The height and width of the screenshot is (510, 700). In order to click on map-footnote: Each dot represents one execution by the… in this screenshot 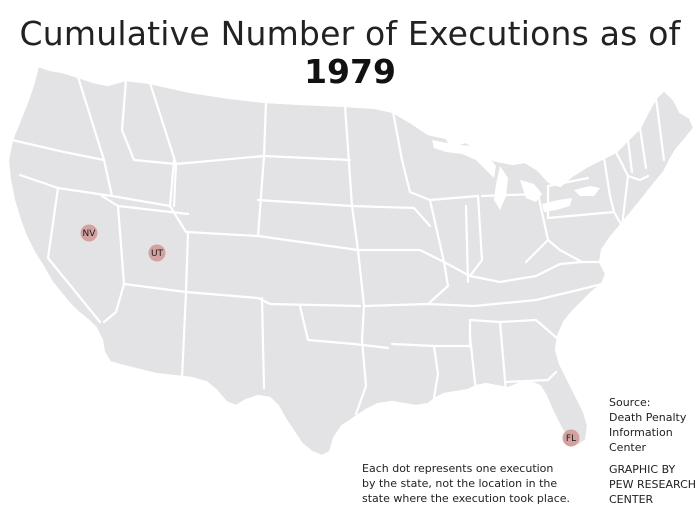, I will do `click(469, 483)`.